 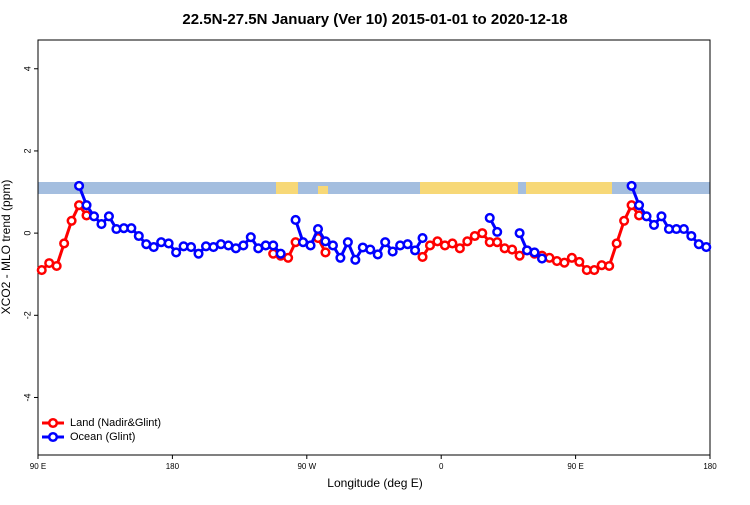 What do you see at coordinates (374, 188) in the screenshot?
I see `map-strip` at bounding box center [374, 188].